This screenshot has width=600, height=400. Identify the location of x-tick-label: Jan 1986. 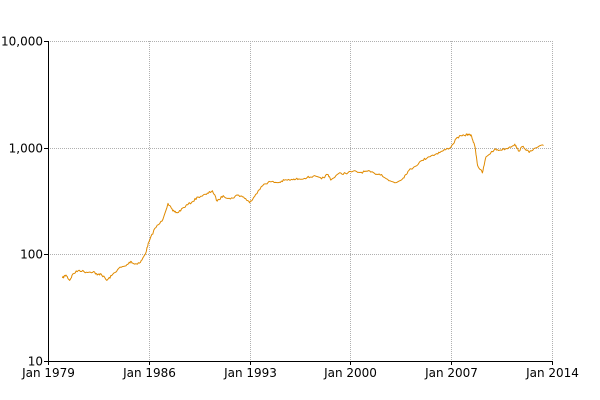
(149, 373).